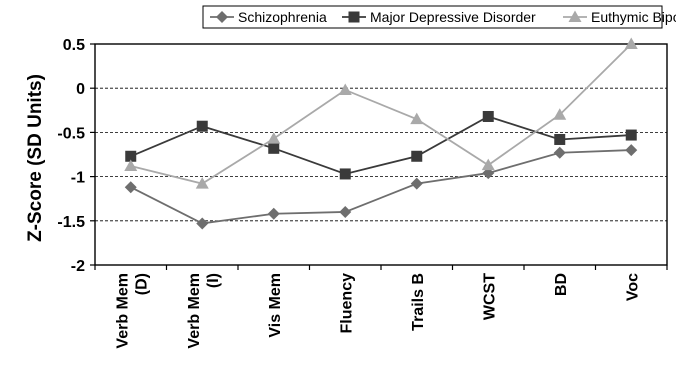  Describe the element at coordinates (35, 158) in the screenshot. I see `y-axis-label: Z-Score (SD Units)` at that location.